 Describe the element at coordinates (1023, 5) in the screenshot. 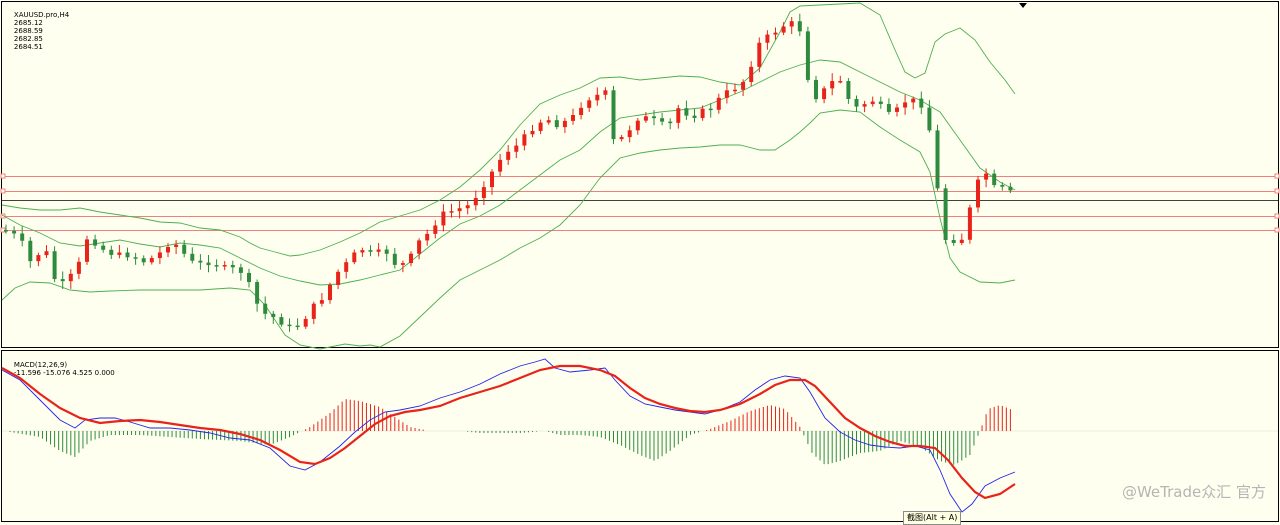

I see `shift-marker-icon` at that location.